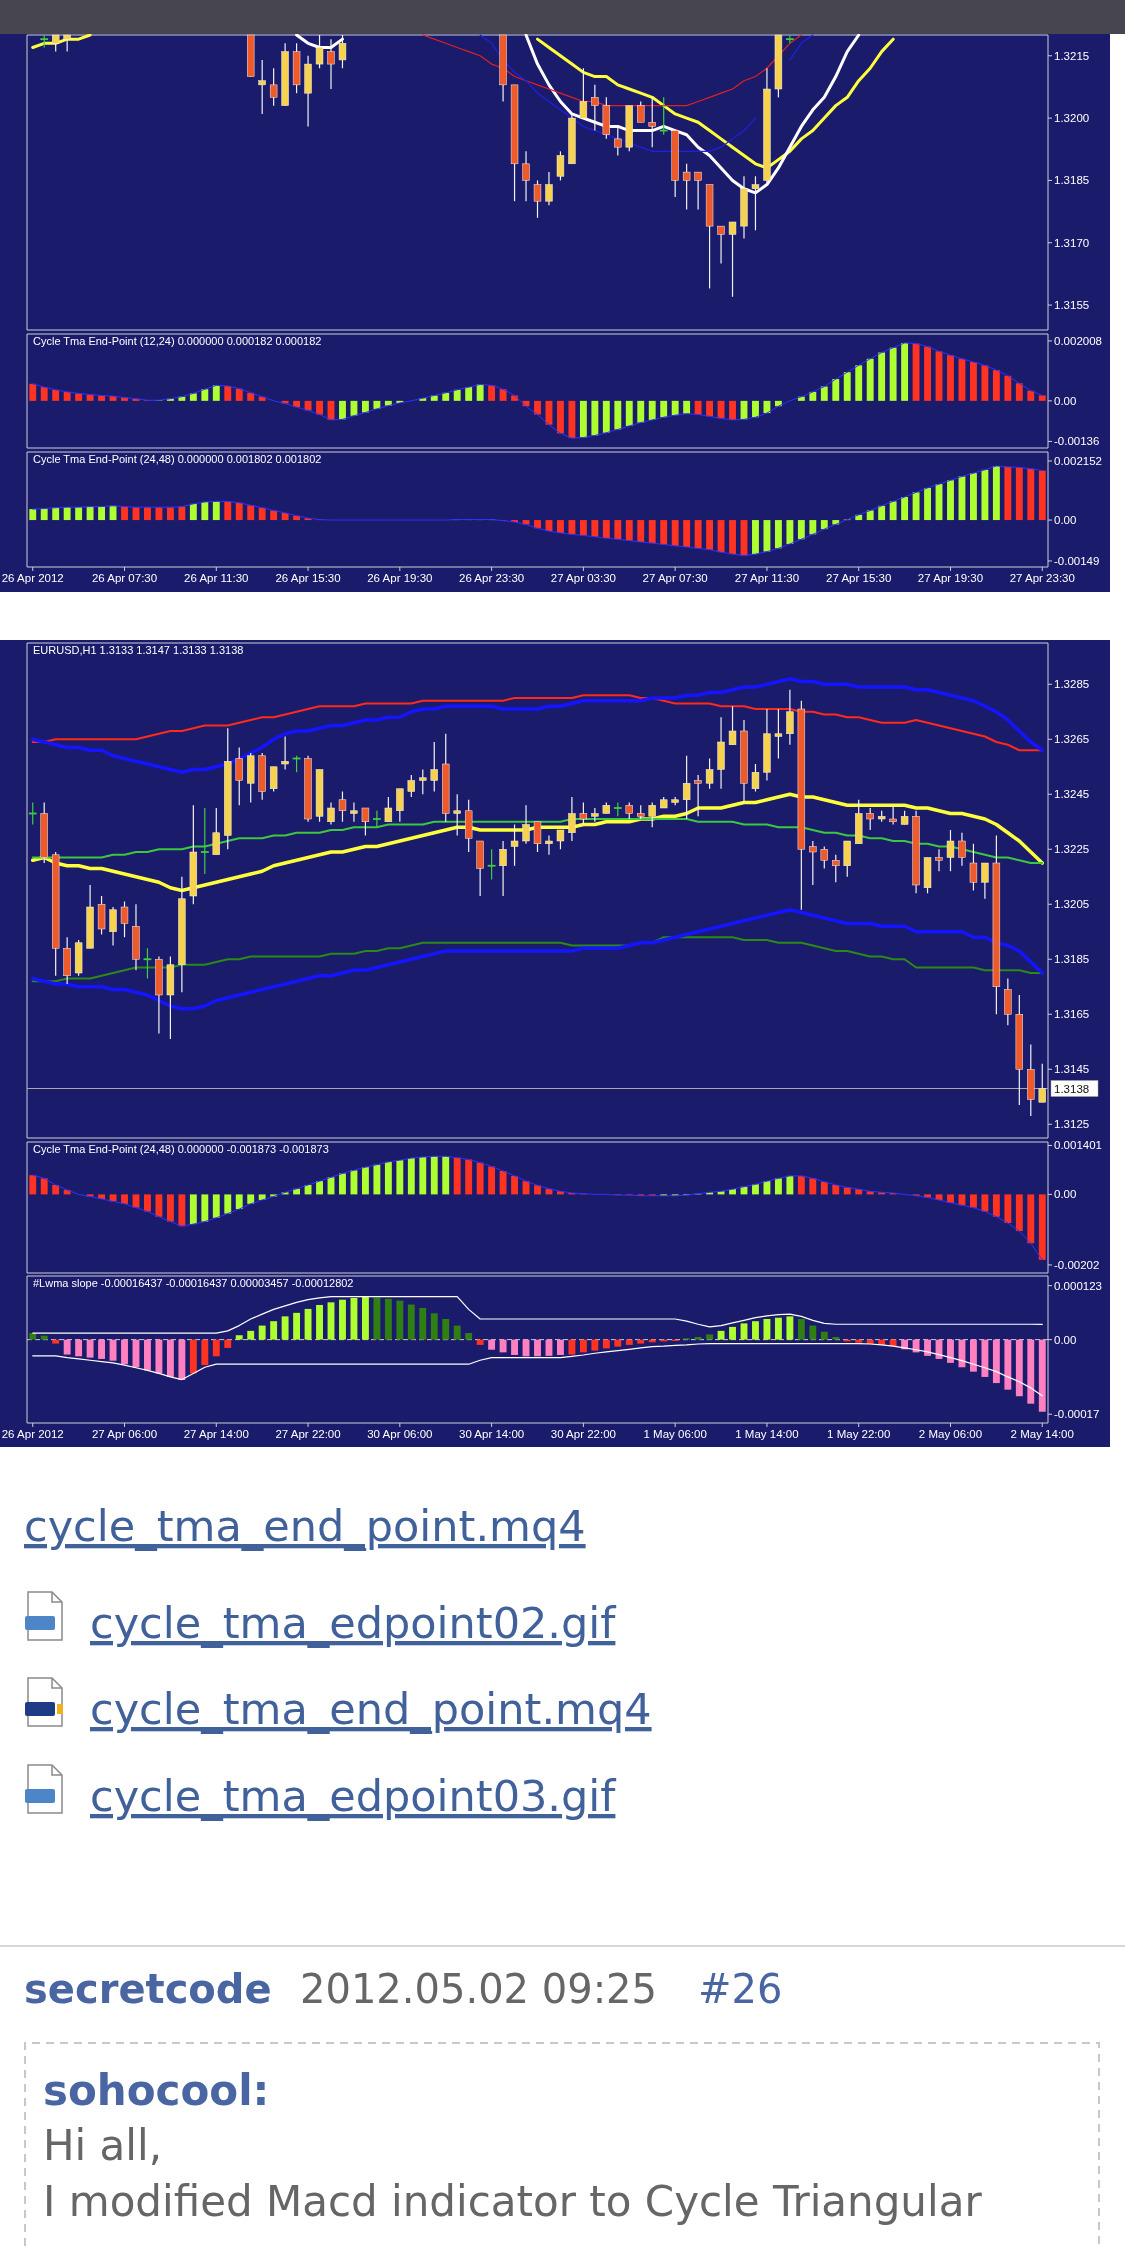 The width and height of the screenshot is (1125, 2246). What do you see at coordinates (1072, 1069) in the screenshot?
I see `y-tick-label: 1.3145` at bounding box center [1072, 1069].